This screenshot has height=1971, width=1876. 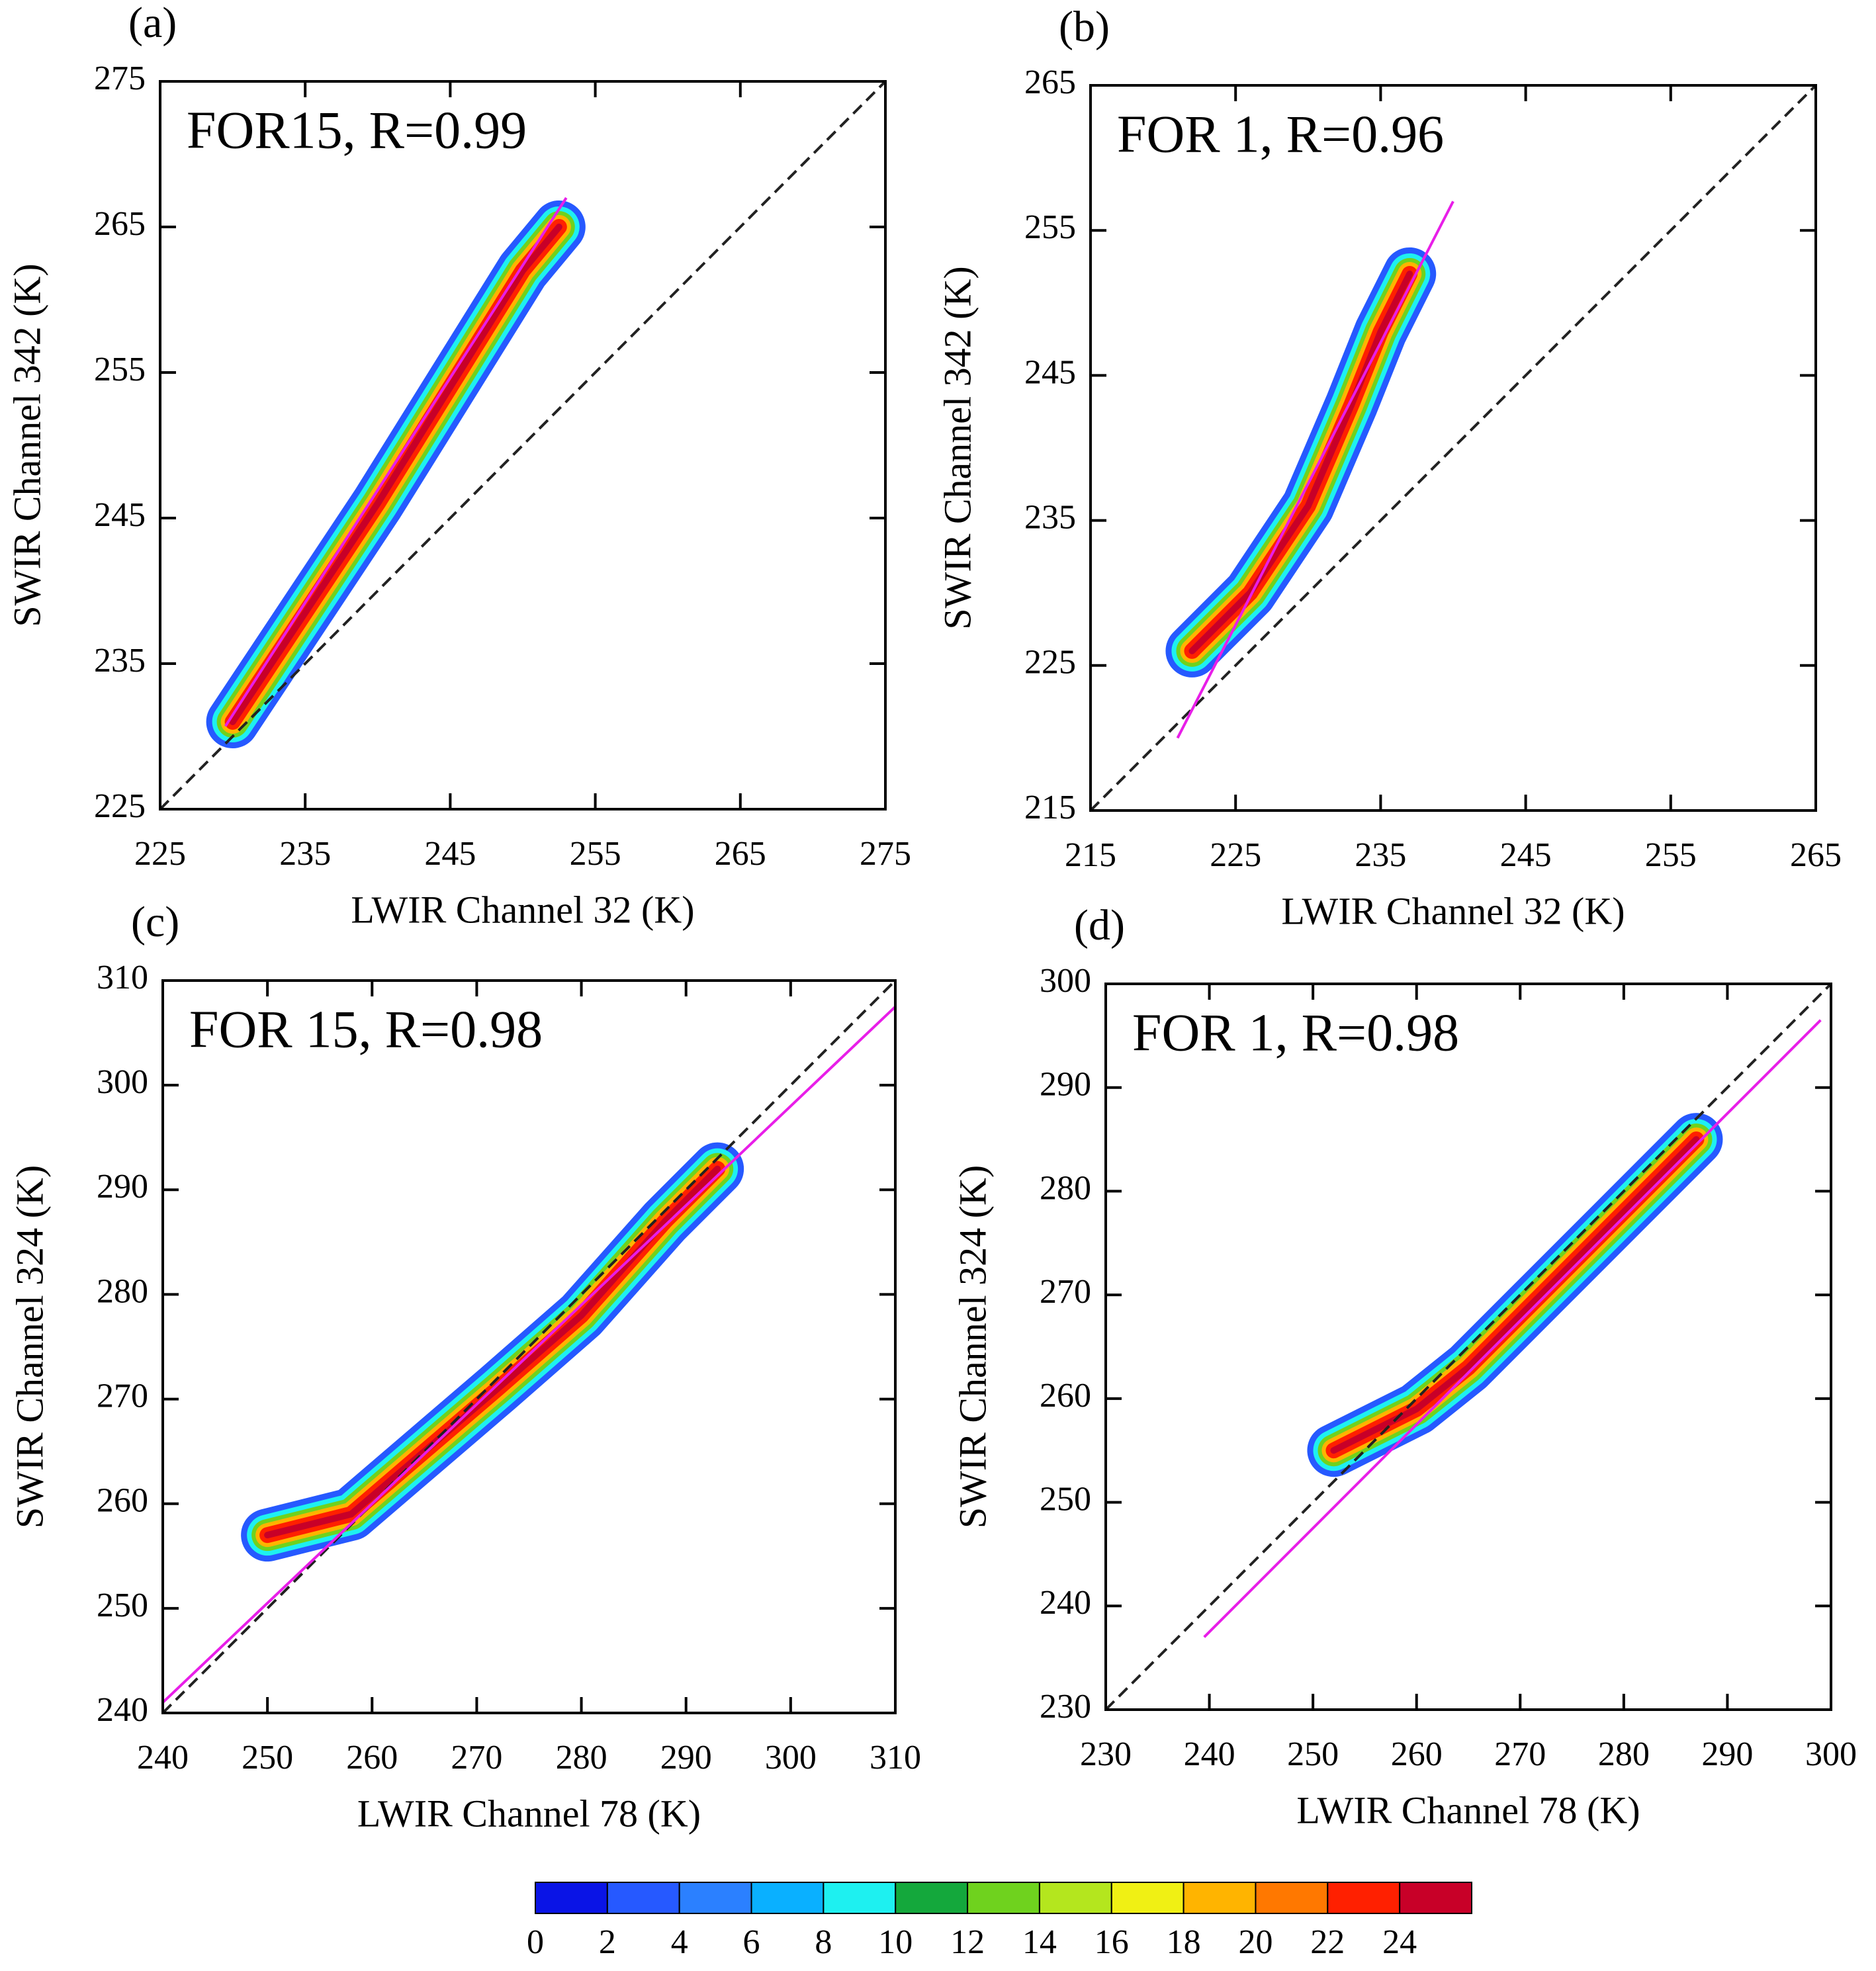 I want to click on colorbar-label: 24, so click(x=1399, y=1942).